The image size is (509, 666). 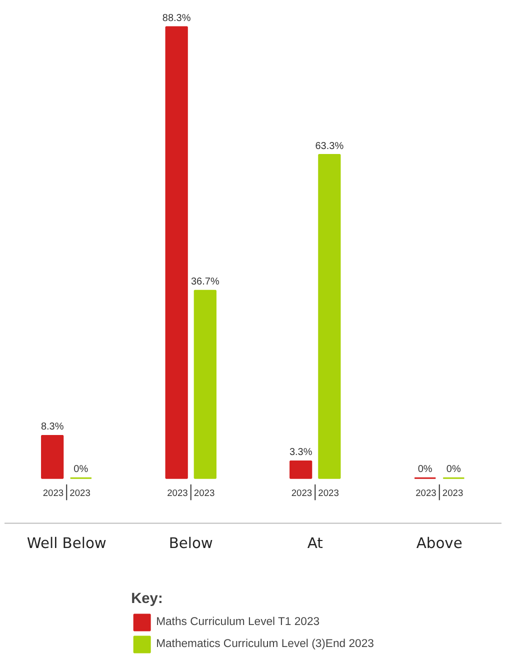 What do you see at coordinates (300, 452) in the screenshot?
I see `data-label: 3.3%` at bounding box center [300, 452].